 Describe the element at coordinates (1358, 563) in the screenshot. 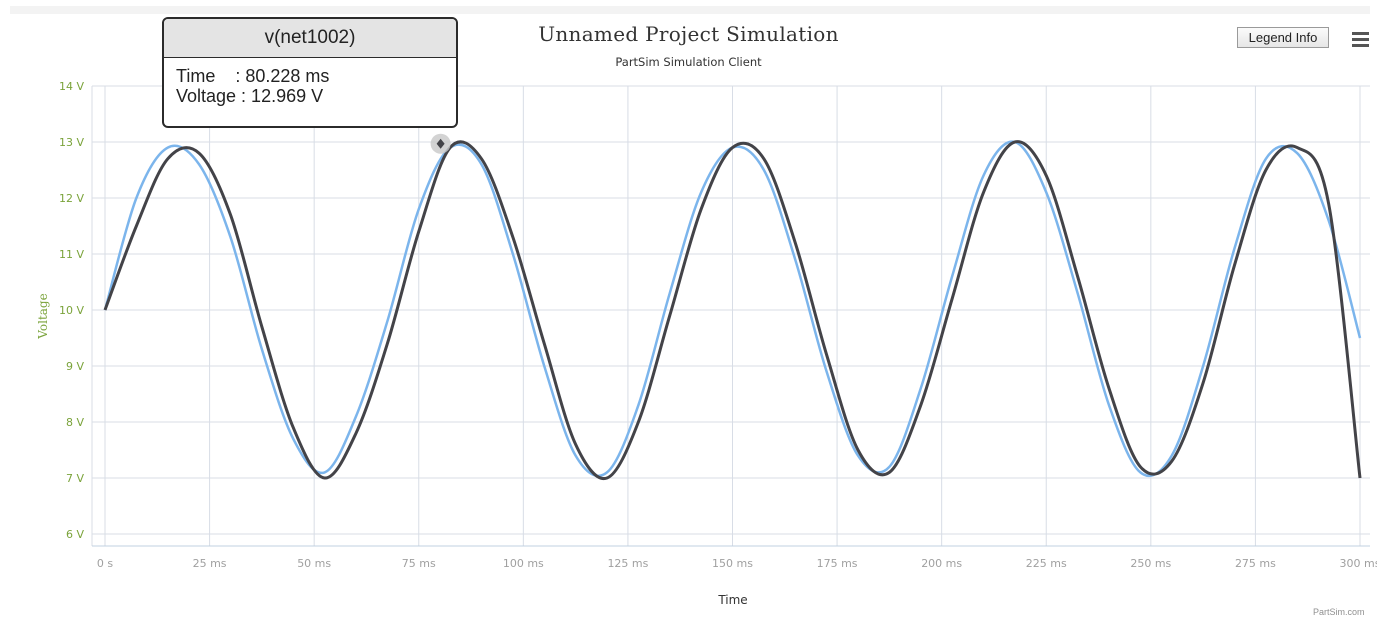

I see `x-tick-label: 300 ms` at that location.